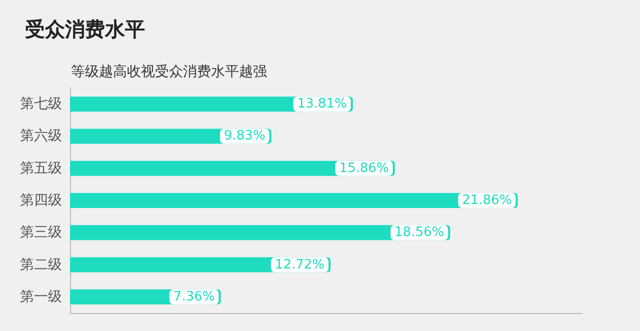 Image resolution: width=640 pixels, height=331 pixels. What do you see at coordinates (41, 264) in the screenshot?
I see `y-tick-label: 第二级` at bounding box center [41, 264].